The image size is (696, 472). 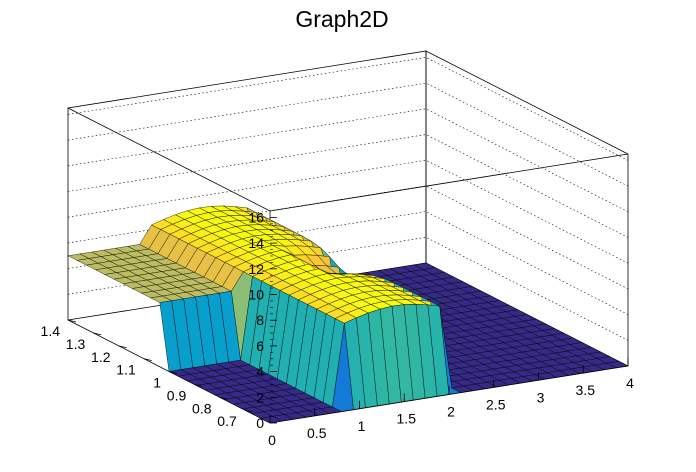 I want to click on y-tick-label: 1.1, so click(x=126, y=370).